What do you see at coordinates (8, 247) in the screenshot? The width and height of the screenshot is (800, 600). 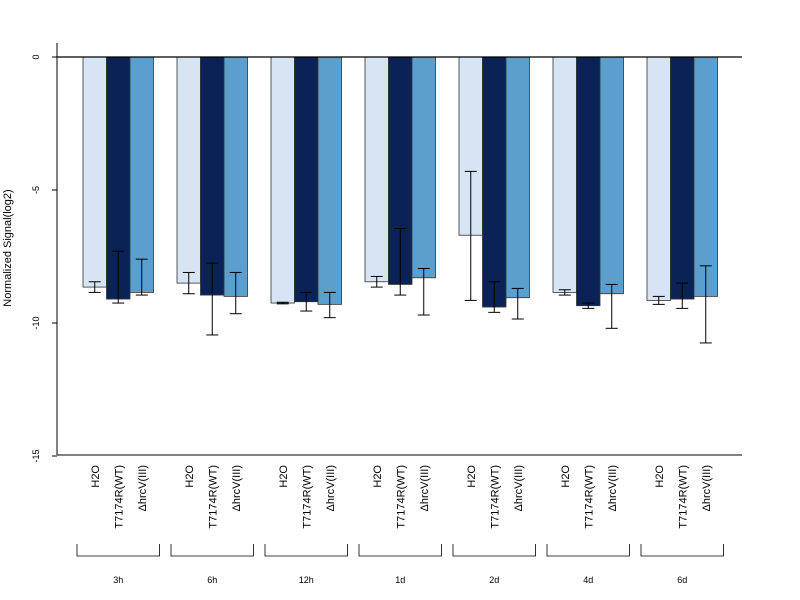 I see `y-axis-label: Normalized Signal(log2)` at bounding box center [8, 247].